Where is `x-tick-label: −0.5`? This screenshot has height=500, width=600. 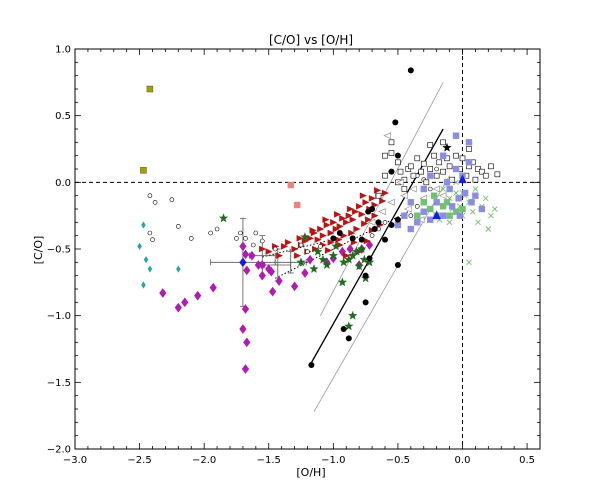 x-tick-label: −0.5 is located at coordinates (398, 460).